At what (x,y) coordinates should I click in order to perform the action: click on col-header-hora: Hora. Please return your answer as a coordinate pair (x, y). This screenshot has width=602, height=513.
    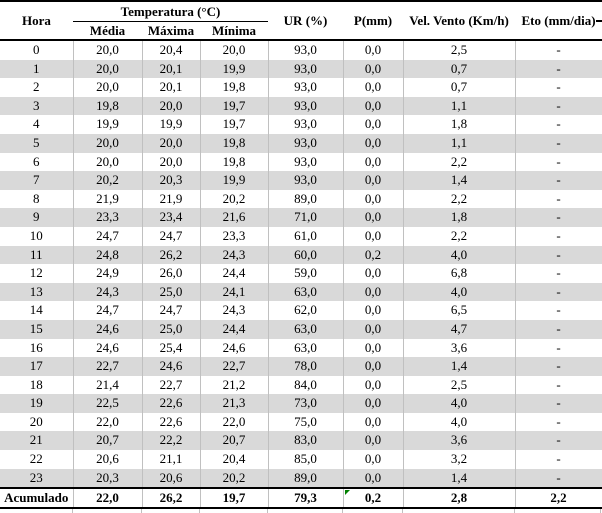
    Looking at the image, I should click on (36, 20).